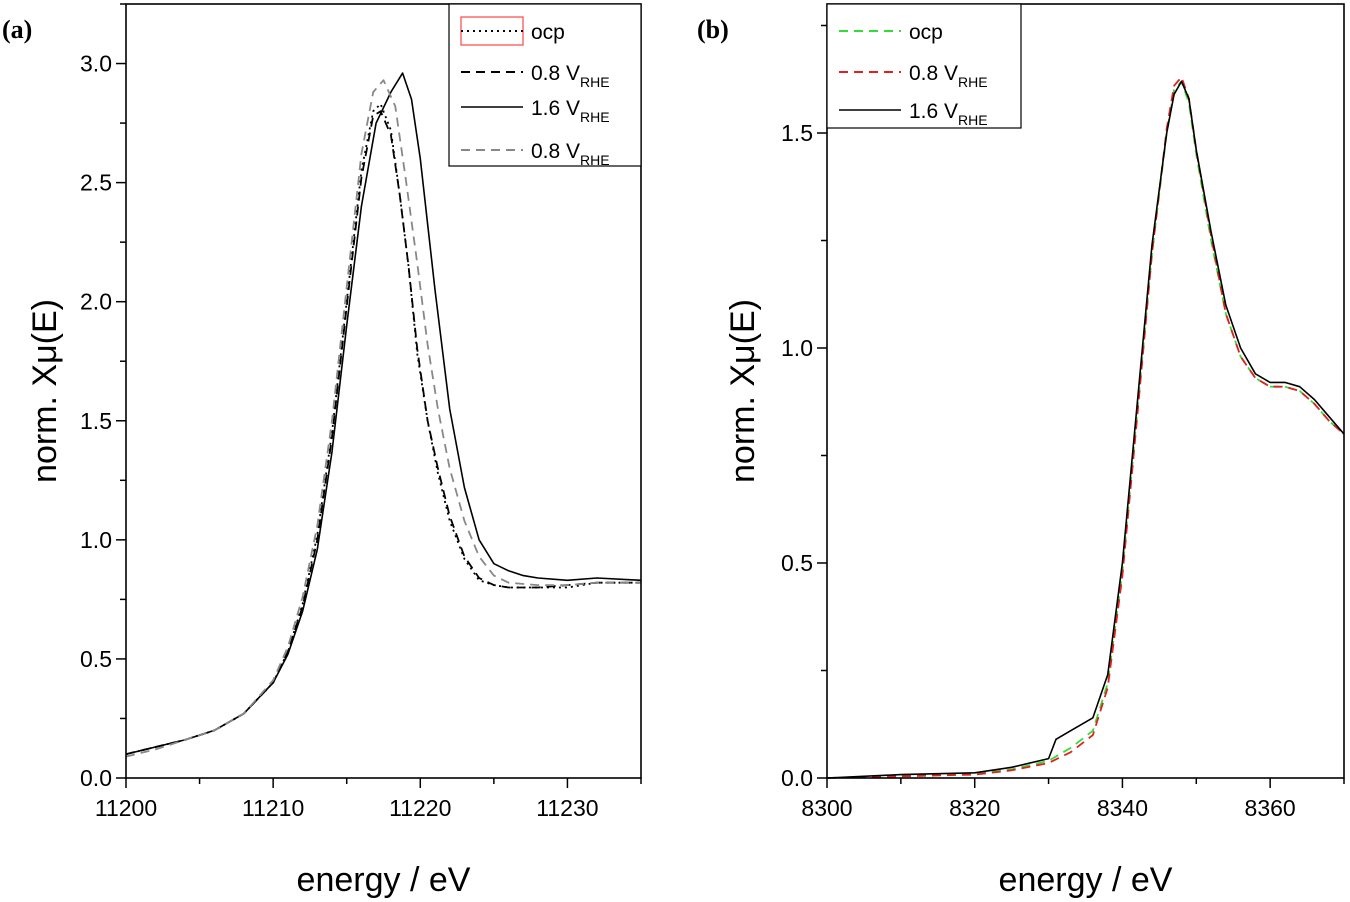 This screenshot has height=902, width=1350. Describe the element at coordinates (713, 29) in the screenshot. I see `panel-b-label: (b)` at that location.